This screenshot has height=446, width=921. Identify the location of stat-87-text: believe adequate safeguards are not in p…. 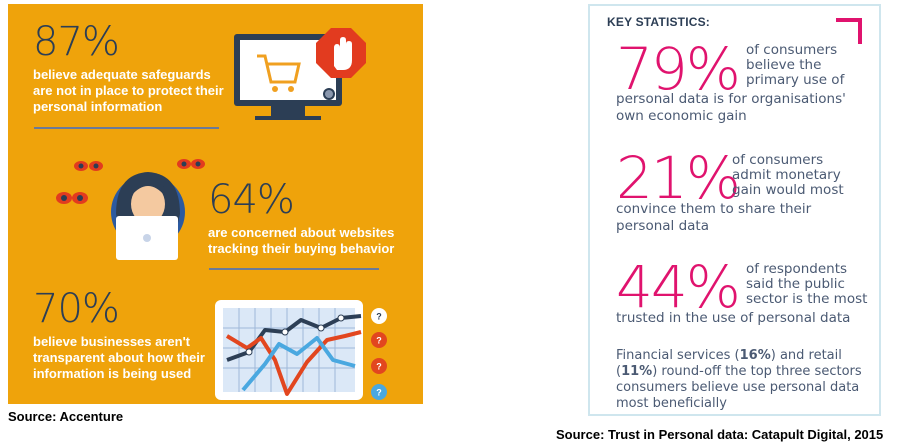
(128, 90).